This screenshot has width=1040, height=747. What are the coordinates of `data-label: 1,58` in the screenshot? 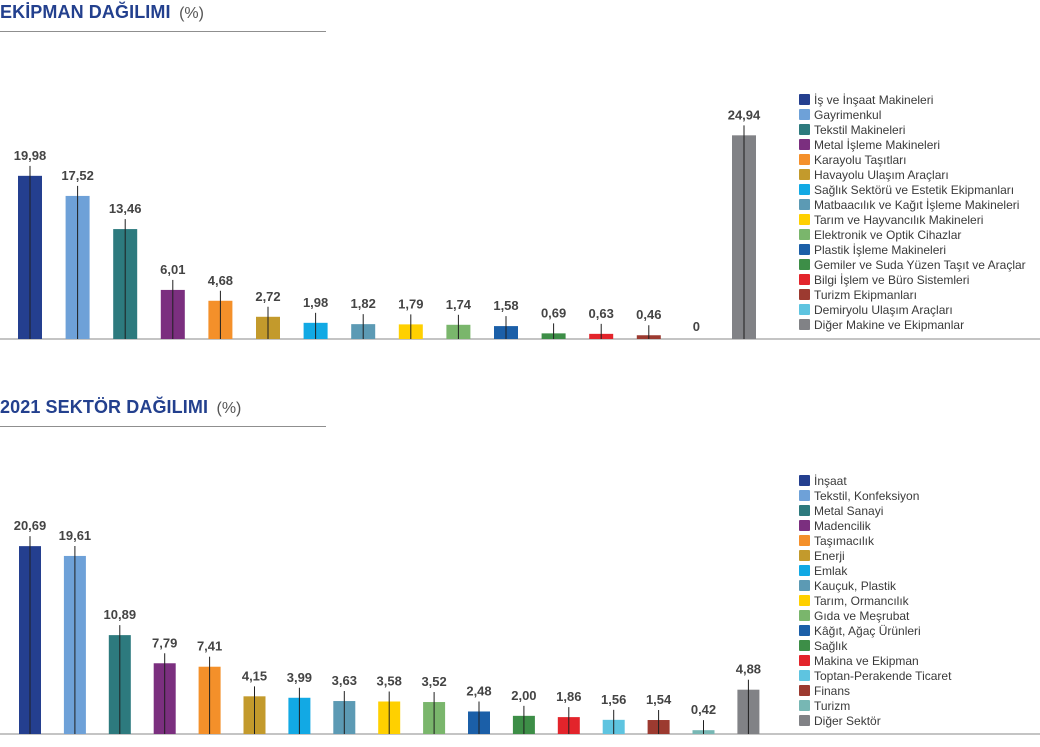 It's located at (505, 305).